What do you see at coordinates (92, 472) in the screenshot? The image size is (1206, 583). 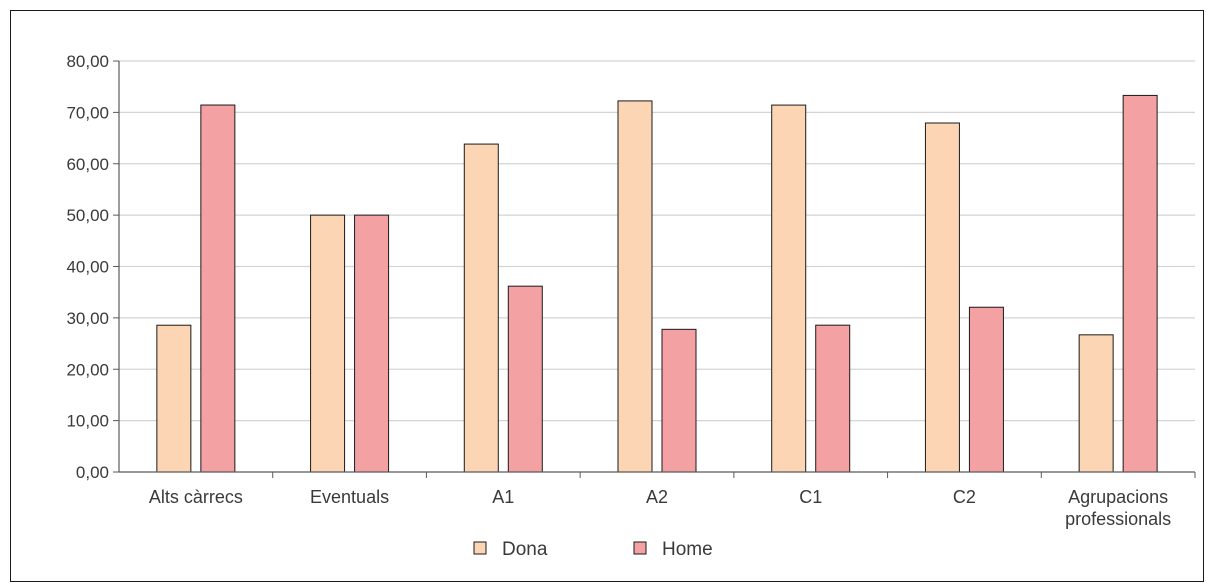 I see `y-tick-label: 0,00` at bounding box center [92, 472].